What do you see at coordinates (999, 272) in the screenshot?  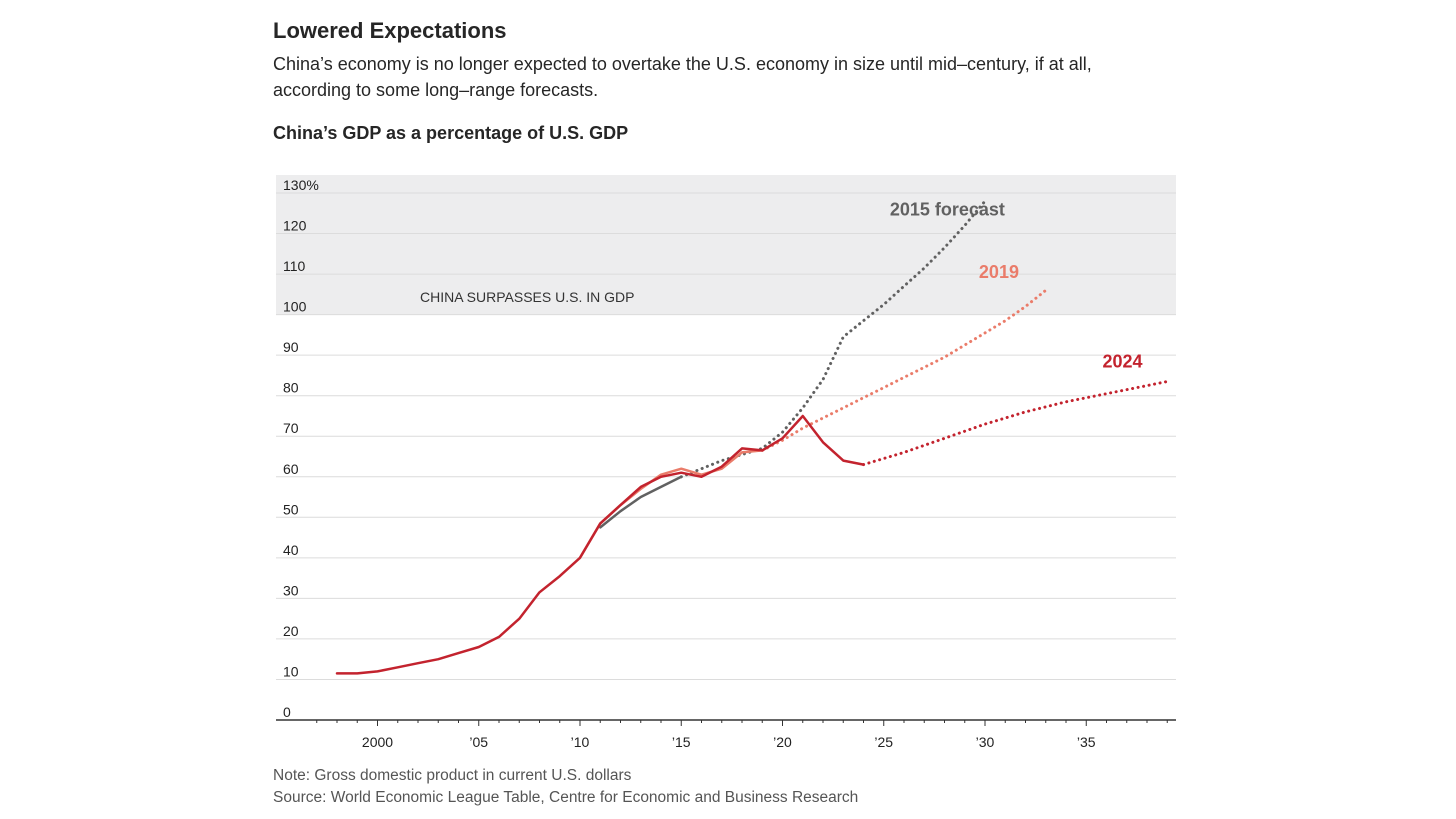 I see `series-label-1: 2019` at bounding box center [999, 272].